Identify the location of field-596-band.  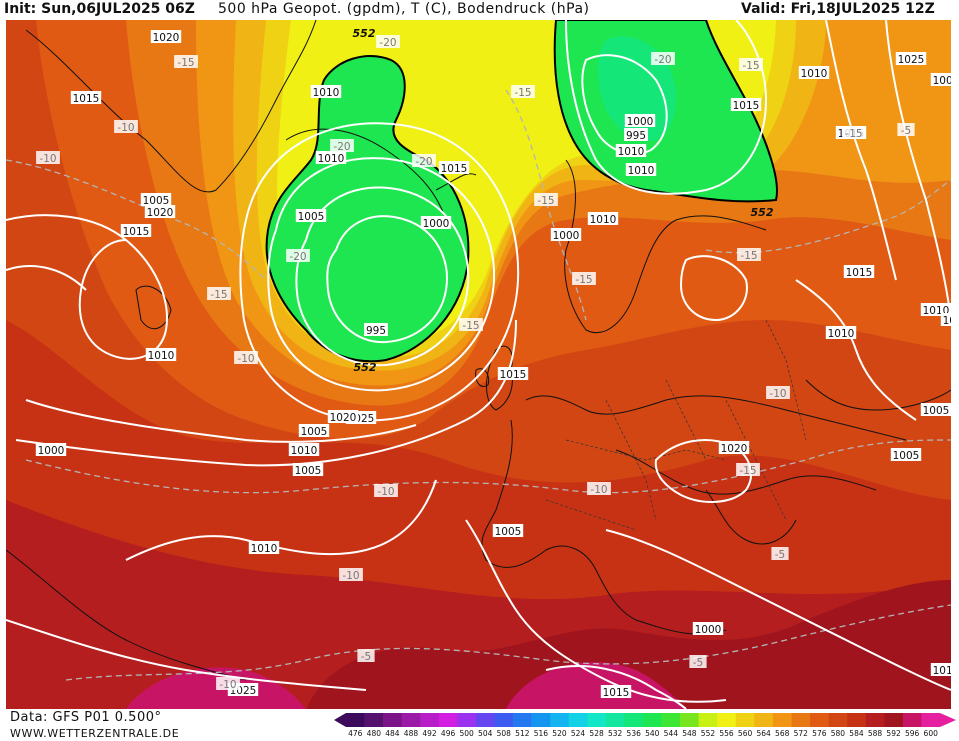
(216, 688).